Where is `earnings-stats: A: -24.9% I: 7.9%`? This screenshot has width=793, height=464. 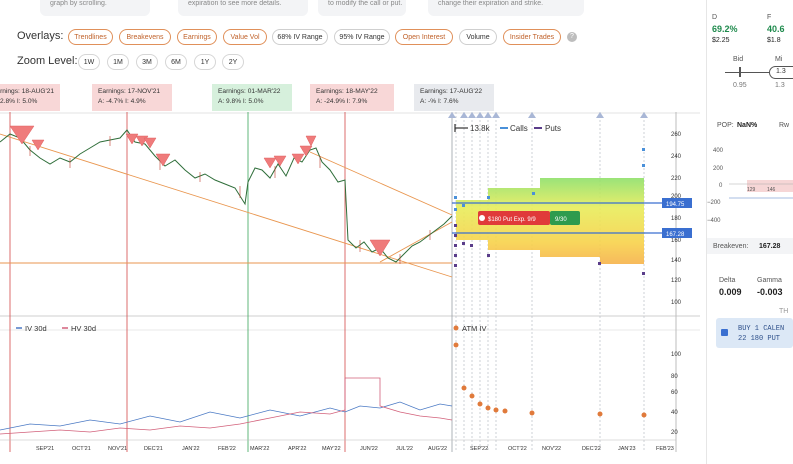
earnings-stats: A: -24.9% I: 7.9% is located at coordinates (342, 101).